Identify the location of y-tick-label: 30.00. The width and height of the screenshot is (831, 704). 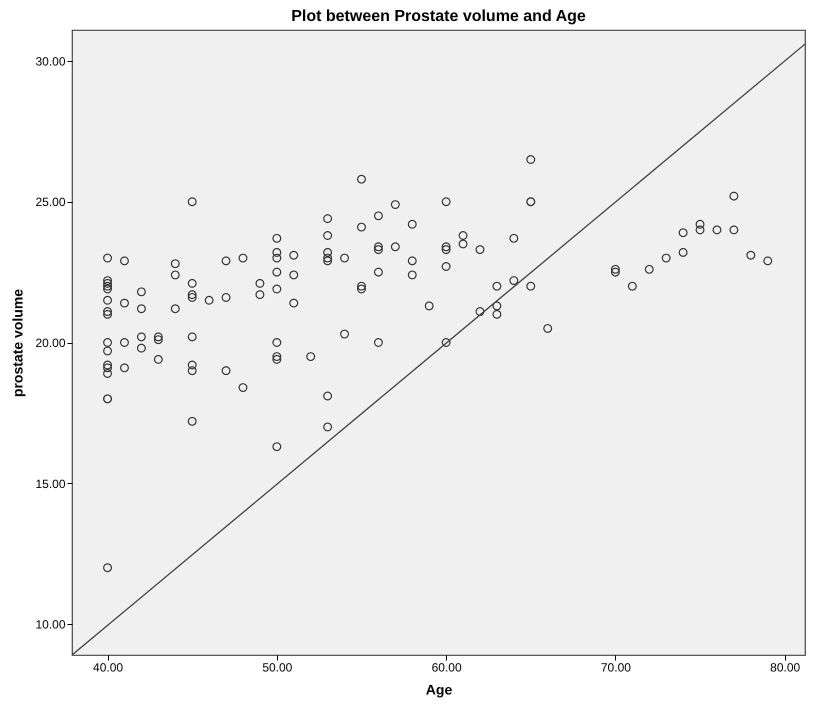
(50, 61).